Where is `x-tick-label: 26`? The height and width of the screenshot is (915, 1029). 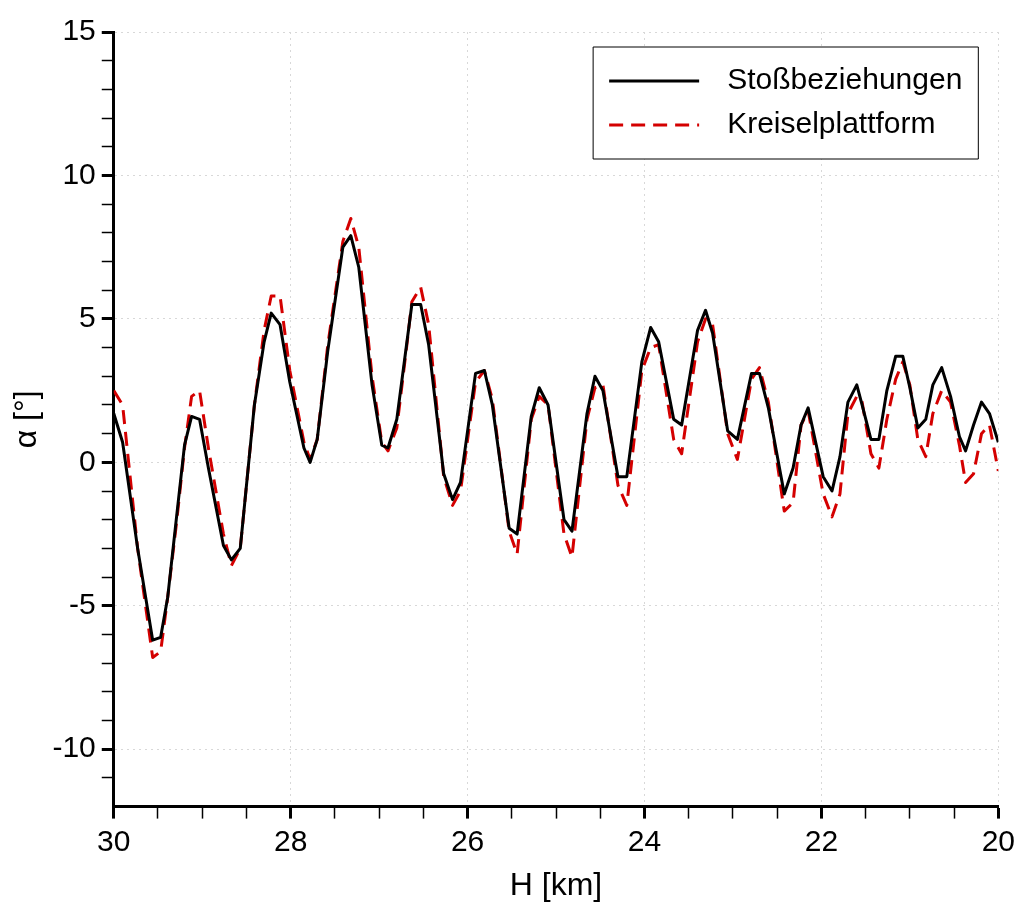 x-tick-label: 26 is located at coordinates (467, 840).